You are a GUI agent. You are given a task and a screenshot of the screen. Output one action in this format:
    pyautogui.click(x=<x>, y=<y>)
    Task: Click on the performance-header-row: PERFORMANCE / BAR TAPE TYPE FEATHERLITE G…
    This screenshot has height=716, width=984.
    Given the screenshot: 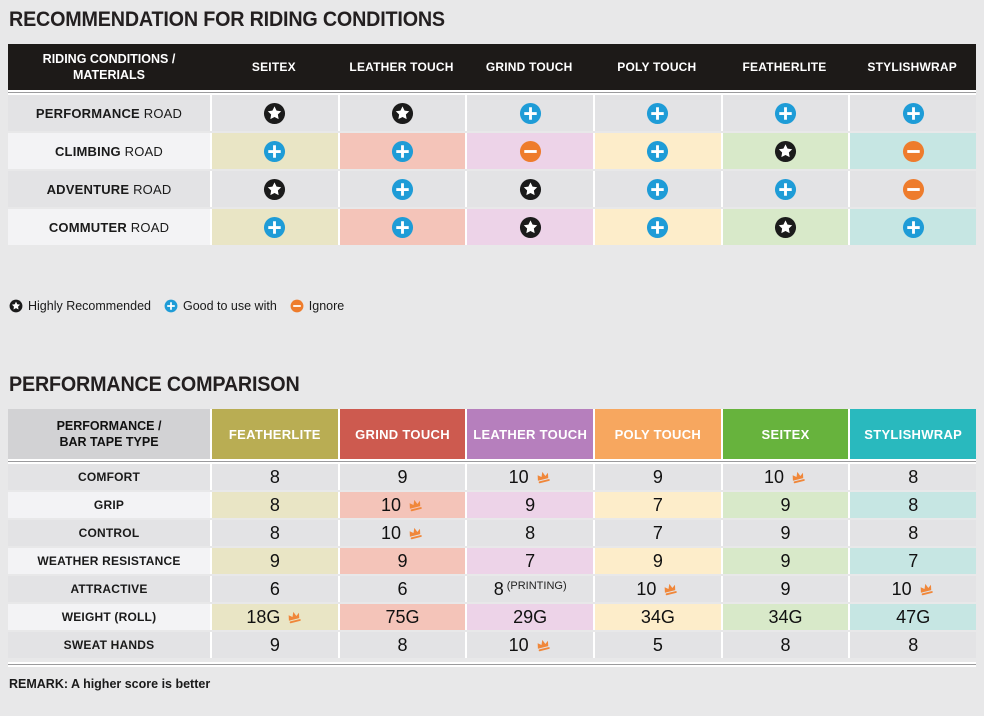 What is the action you would take?
    pyautogui.click(x=492, y=434)
    